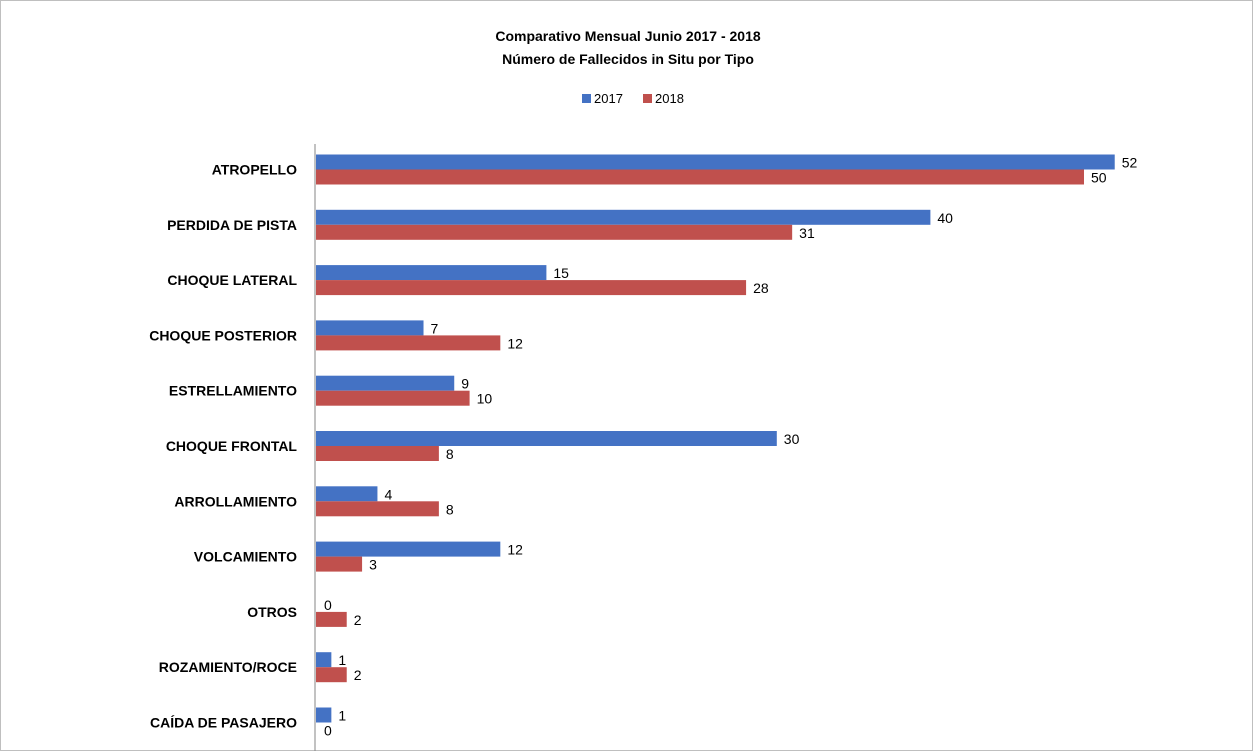 This screenshot has height=752, width=1253. What do you see at coordinates (377, 453) in the screenshot?
I see `bar-2018-choque-frontal` at bounding box center [377, 453].